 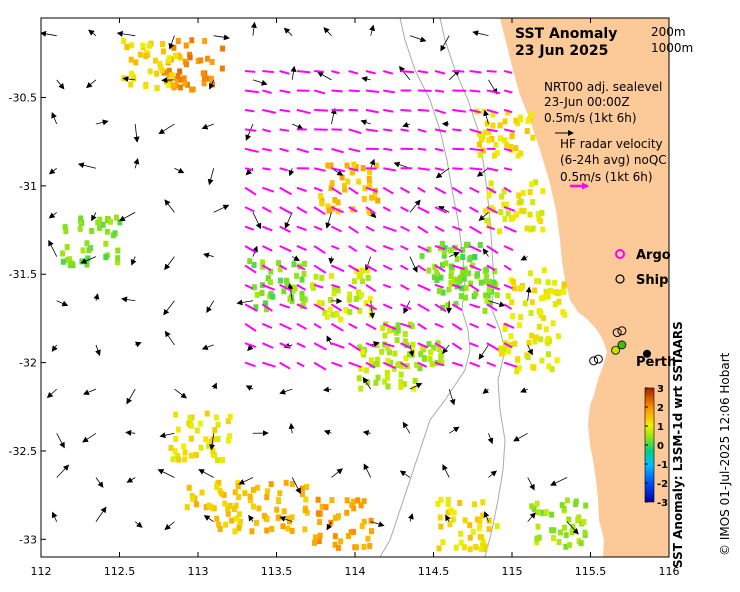 I want to click on sealevel-time: 23-Jun 00:00Z, so click(x=587, y=102).